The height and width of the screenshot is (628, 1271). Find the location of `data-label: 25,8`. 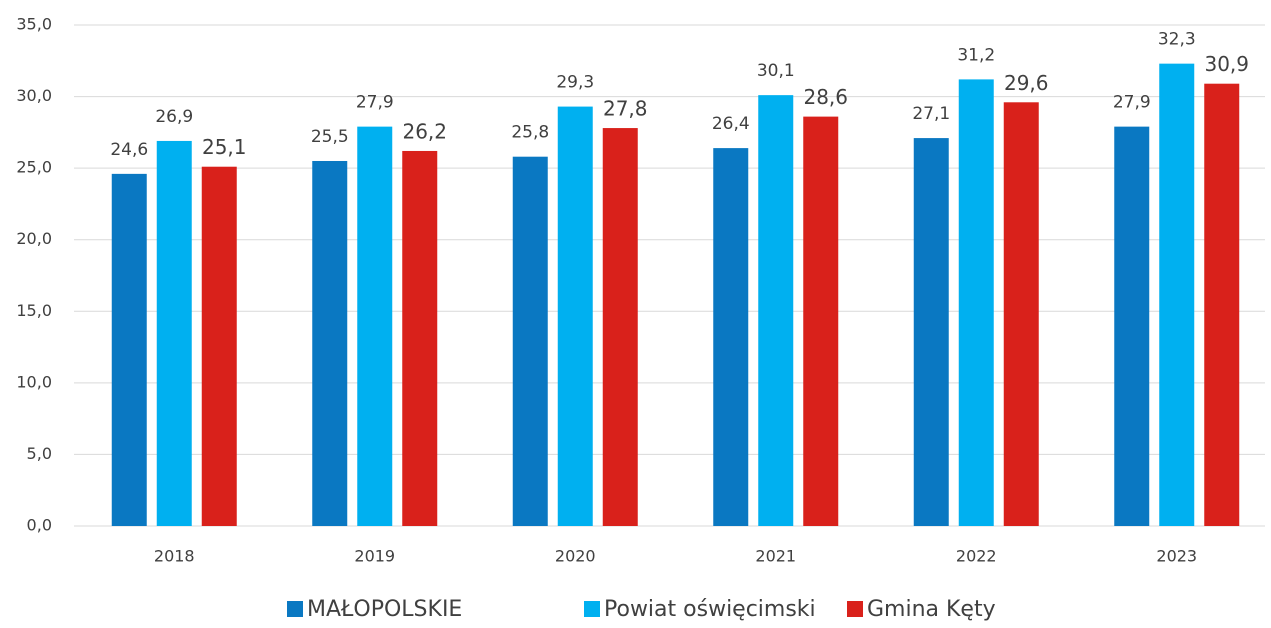

data-label: 25,8 is located at coordinates (530, 133).